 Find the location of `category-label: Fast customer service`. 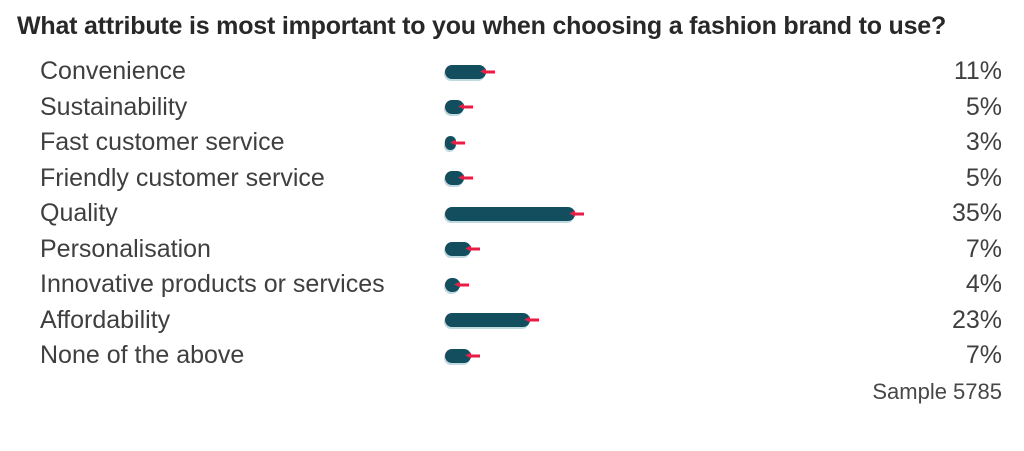

category-label: Fast customer service is located at coordinates (162, 142).